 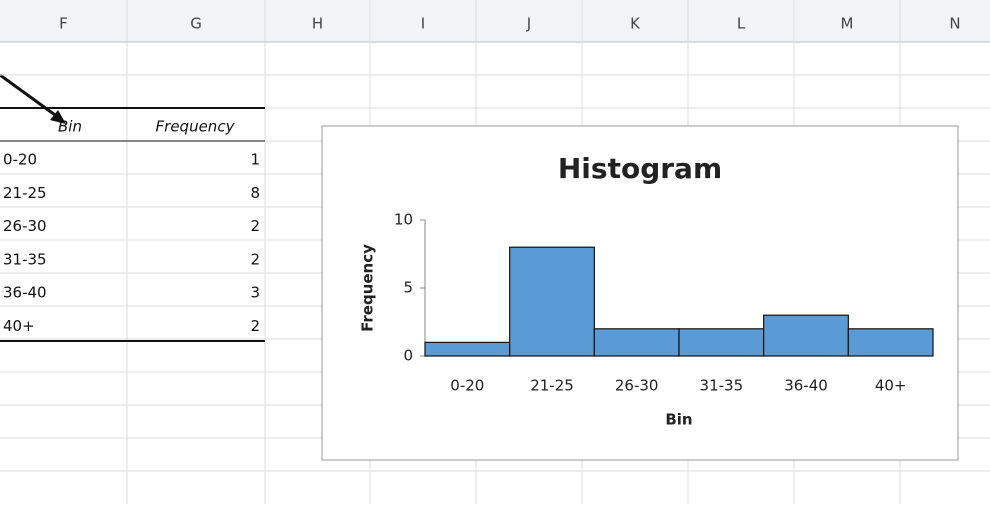 What do you see at coordinates (196, 24) in the screenshot?
I see `column-header: G` at bounding box center [196, 24].